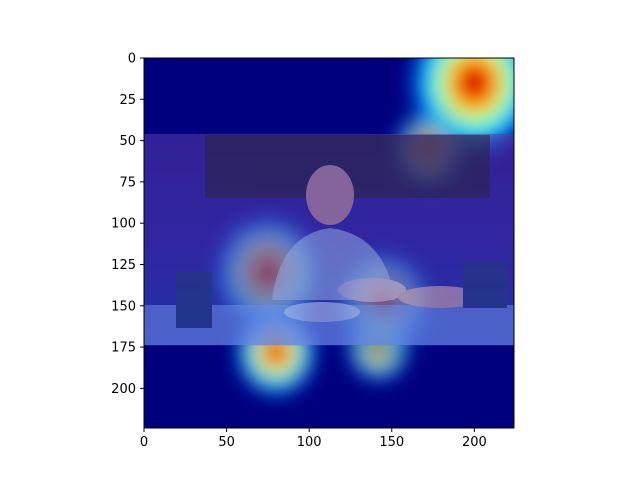 The height and width of the screenshot is (480, 640). Describe the element at coordinates (226, 442) in the screenshot. I see `x-tick-label: 50` at that location.